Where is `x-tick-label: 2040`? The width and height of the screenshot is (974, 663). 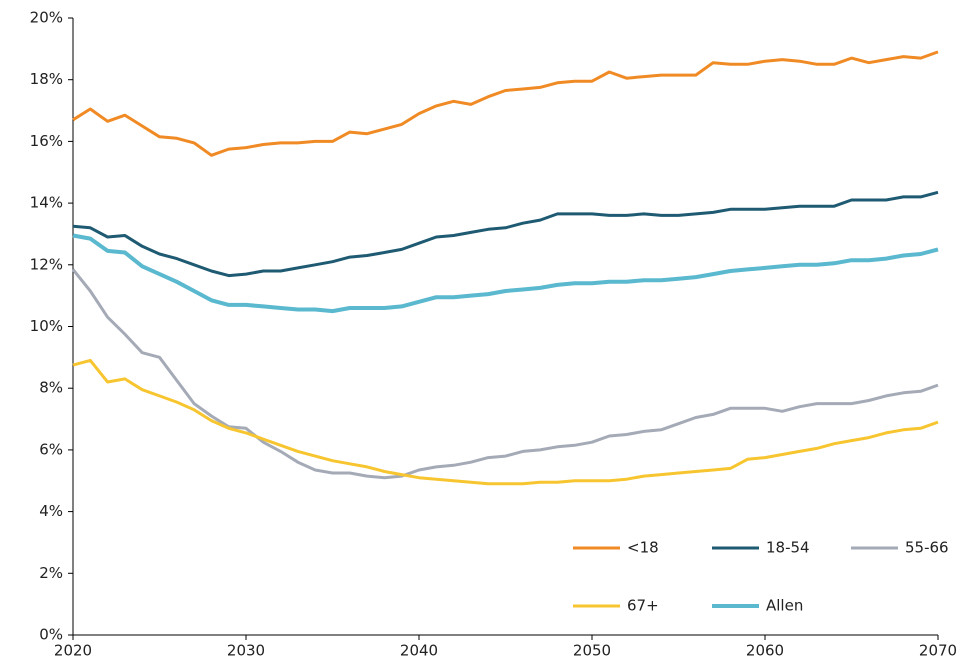
x-tick-label: 2040 is located at coordinates (419, 651).